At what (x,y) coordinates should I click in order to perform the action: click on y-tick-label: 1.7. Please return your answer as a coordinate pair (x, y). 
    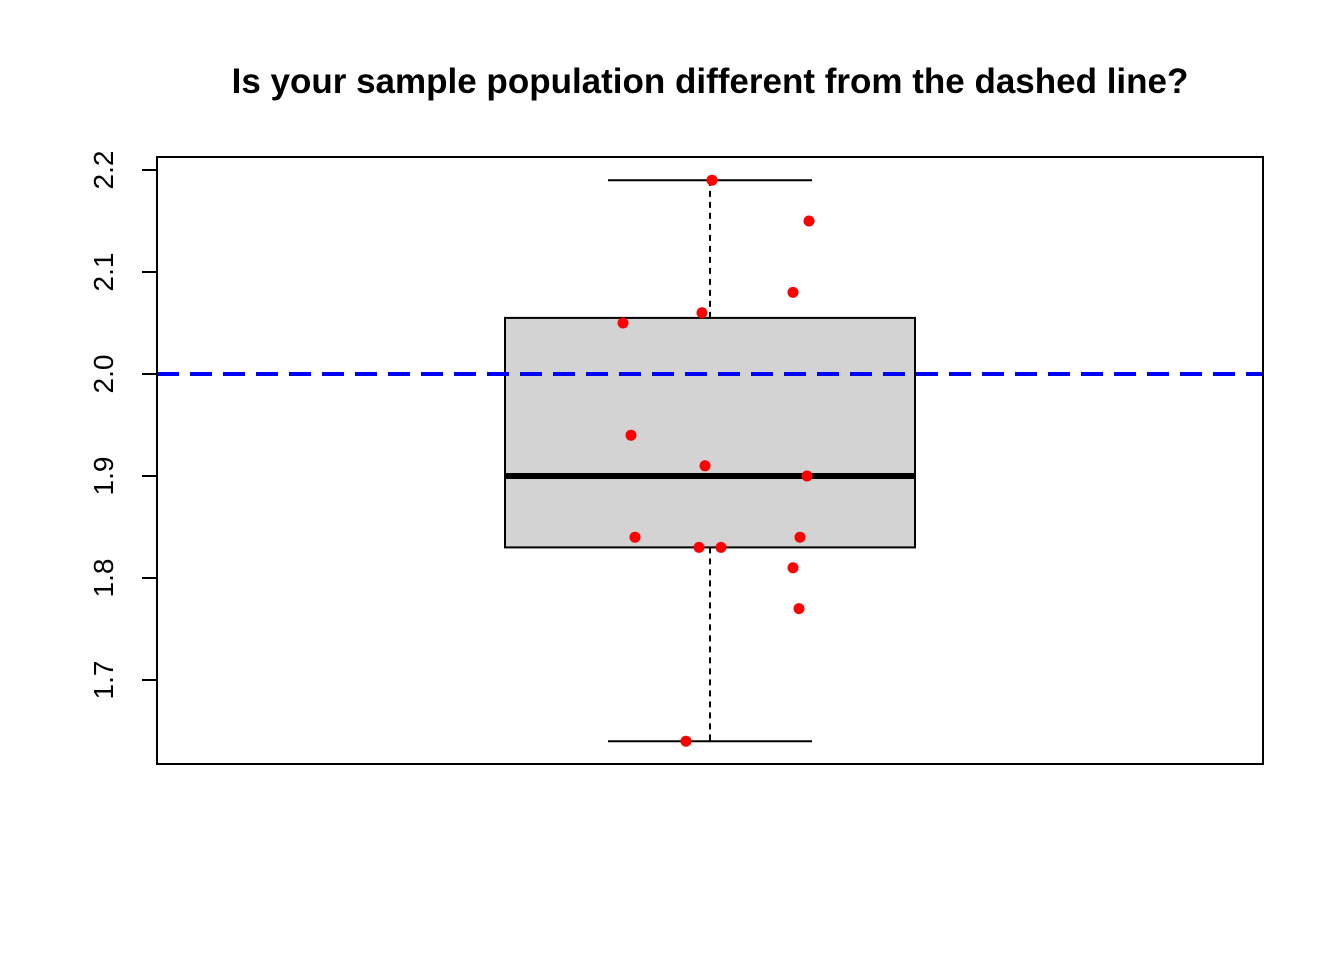
    Looking at the image, I should click on (103, 680).